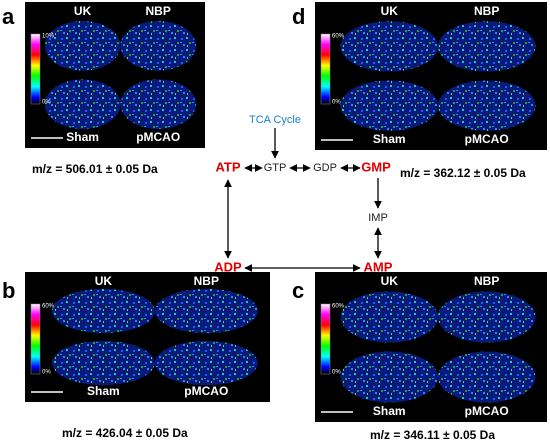 The image size is (550, 446). What do you see at coordinates (227, 166) in the screenshot?
I see `pathway-node: ATP` at bounding box center [227, 166].